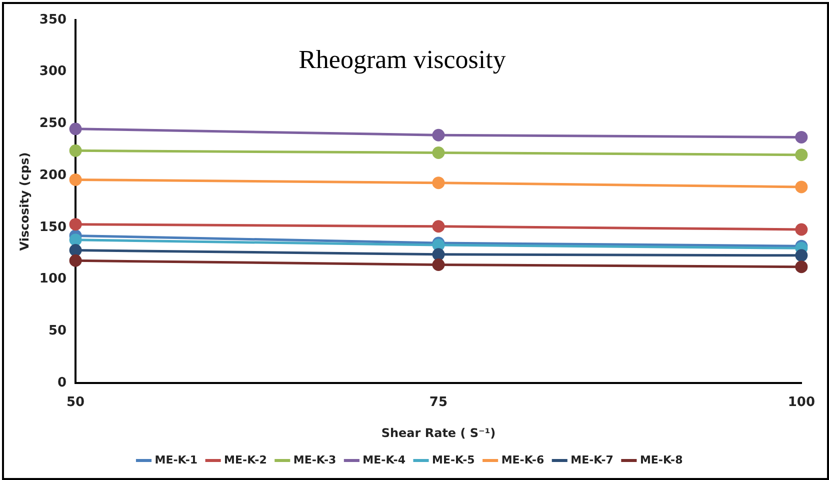 This screenshot has width=829, height=480. I want to click on text: Rheogram viscosity, so click(402, 59).